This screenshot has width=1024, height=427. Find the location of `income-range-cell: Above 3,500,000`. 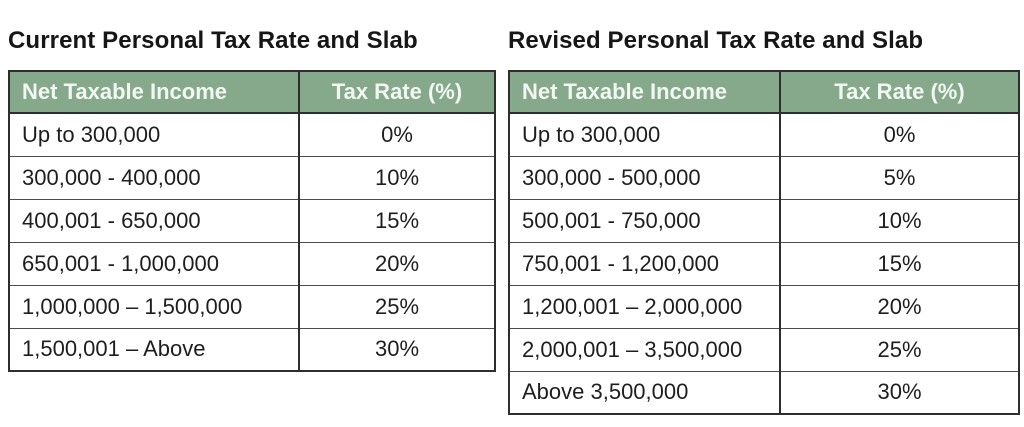

income-range-cell: Above 3,500,000 is located at coordinates (644, 392).